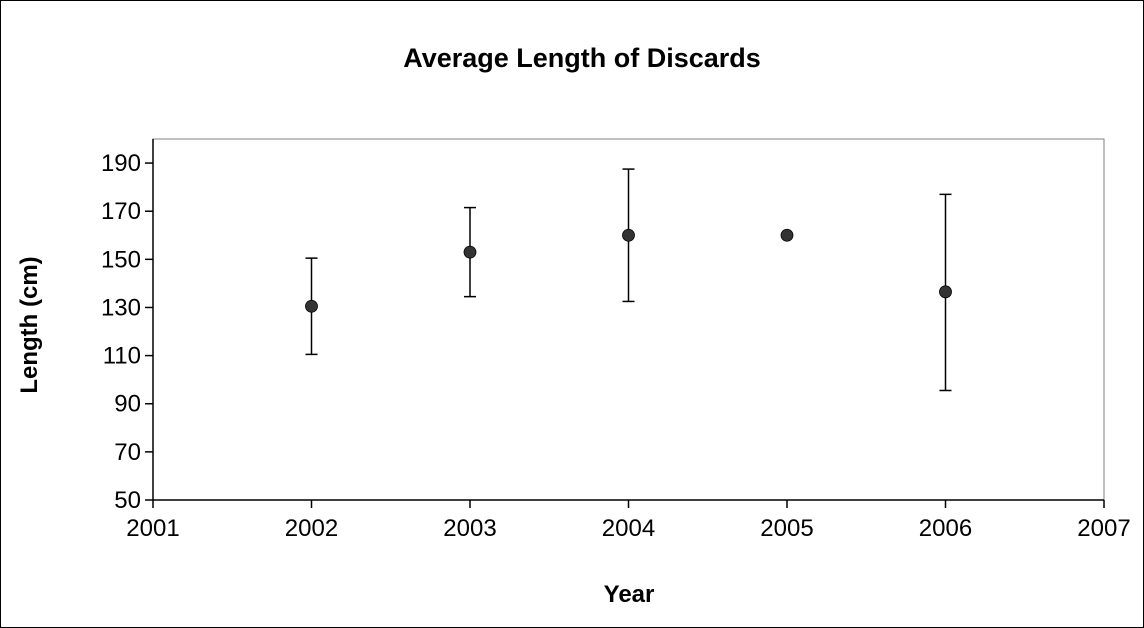 The image size is (1144, 628). Describe the element at coordinates (945, 528) in the screenshot. I see `x-tick-label: 2006` at that location.